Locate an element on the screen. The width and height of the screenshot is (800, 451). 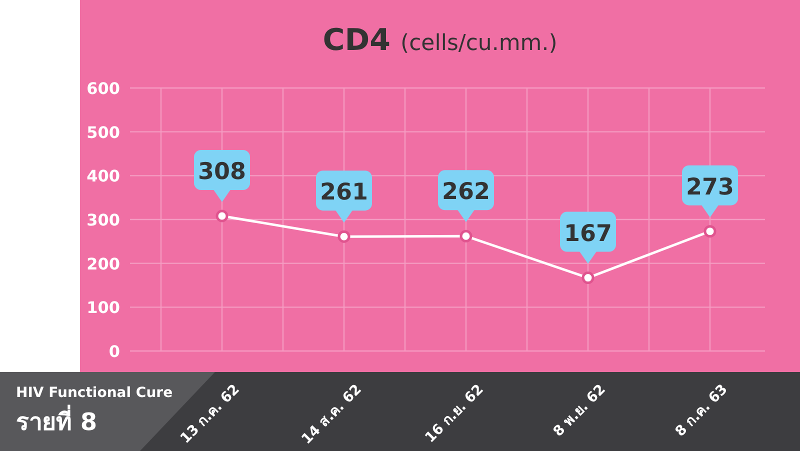
chart-subtitle: (cells/cu.mm.) is located at coordinates (479, 43).